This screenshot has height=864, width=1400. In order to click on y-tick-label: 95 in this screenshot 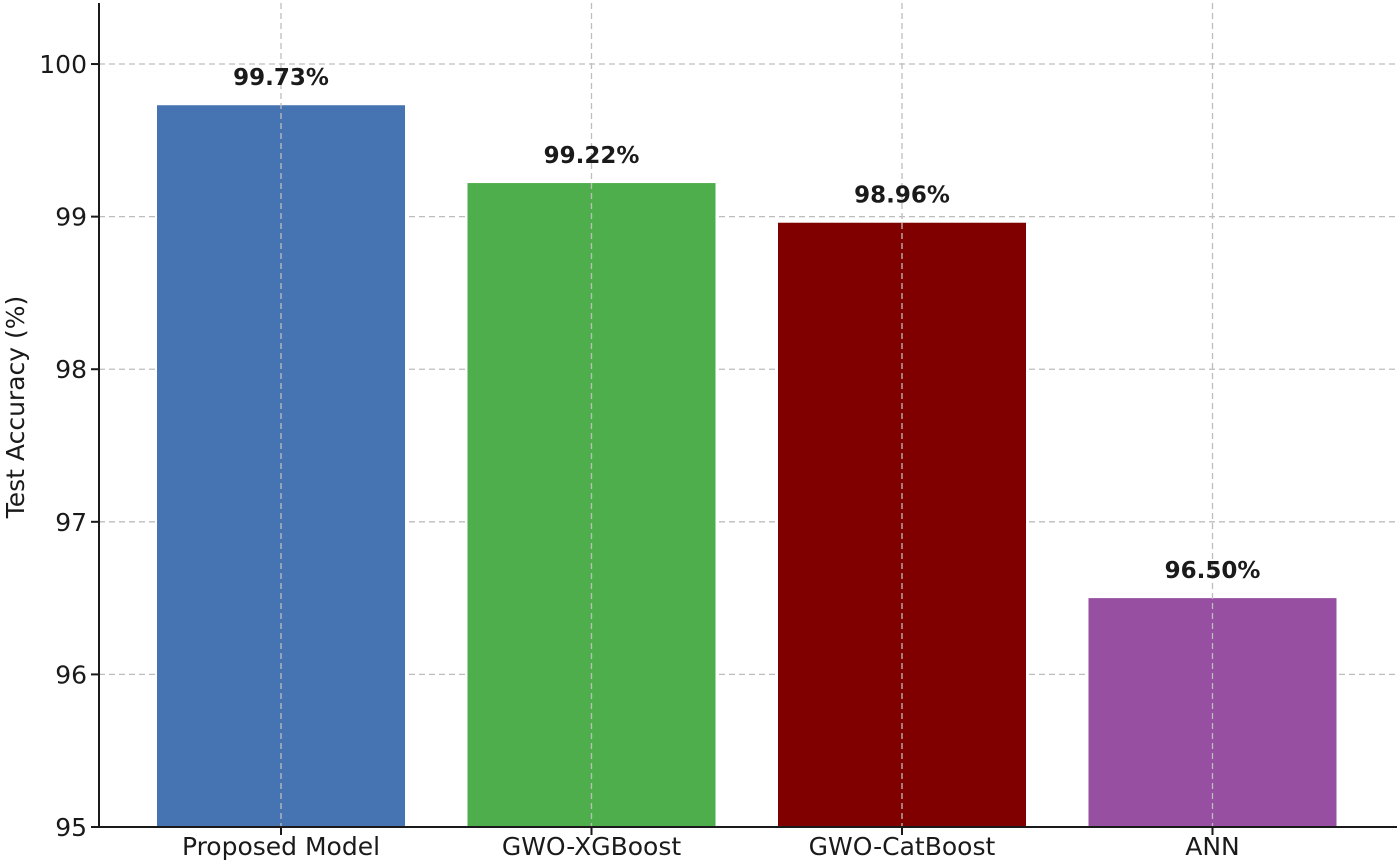, I will do `click(71, 827)`.